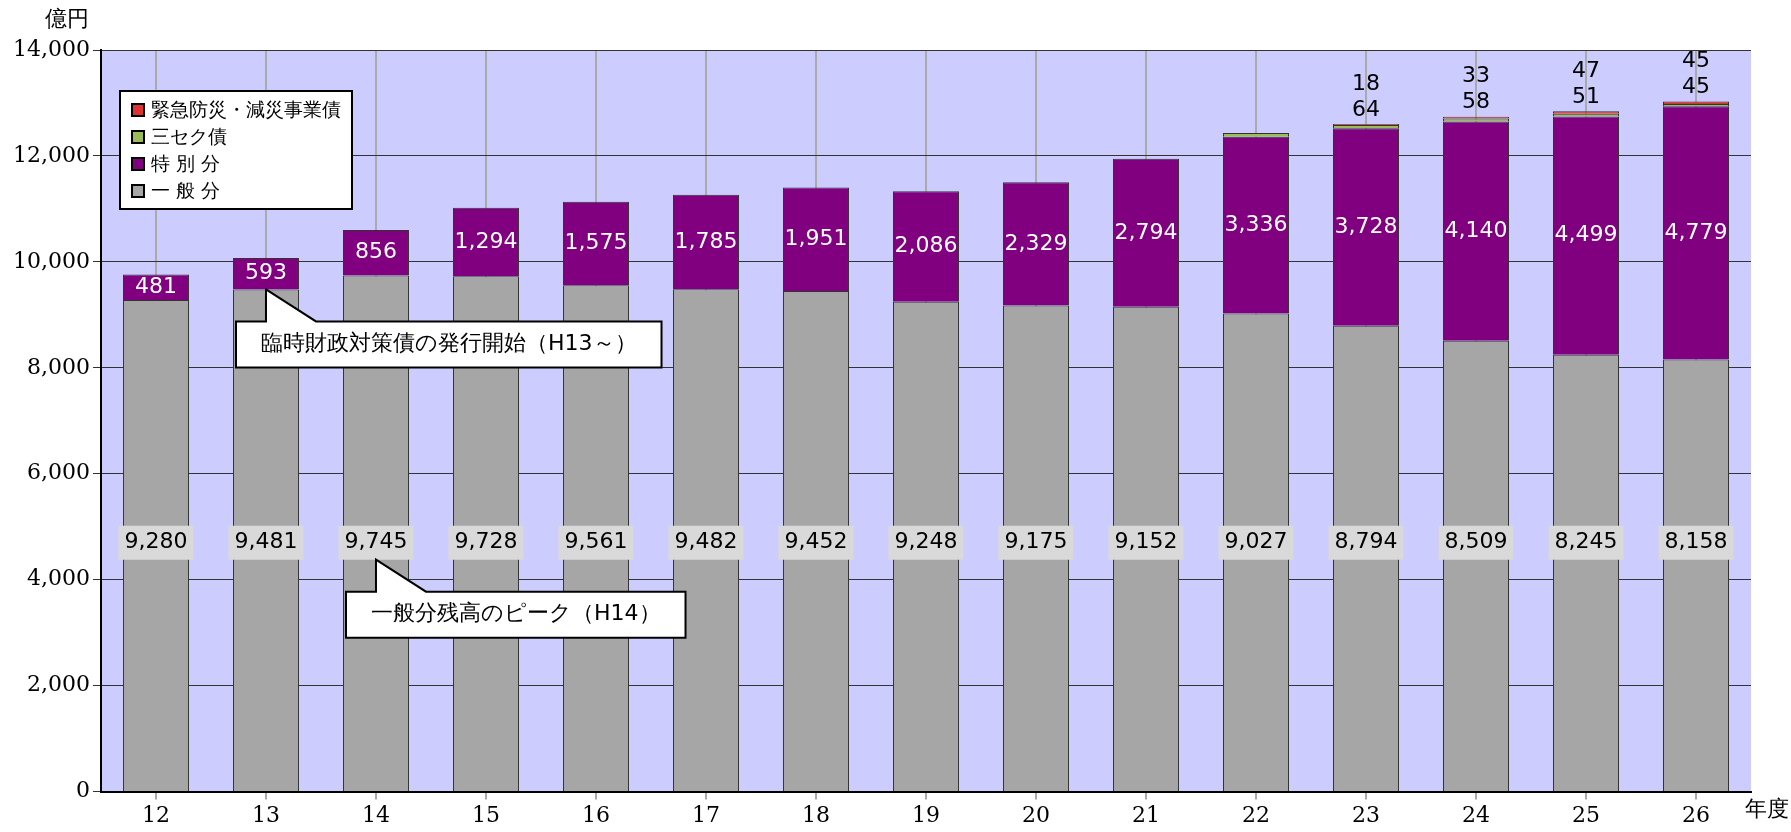 Image resolution: width=1791 pixels, height=832 pixels. I want to click on data-label: 4,140, so click(1476, 229).